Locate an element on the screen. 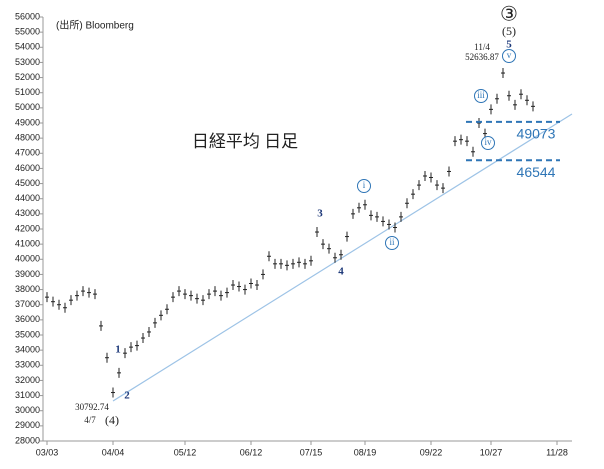  y-tick-label: 33000 is located at coordinates (27, 365).